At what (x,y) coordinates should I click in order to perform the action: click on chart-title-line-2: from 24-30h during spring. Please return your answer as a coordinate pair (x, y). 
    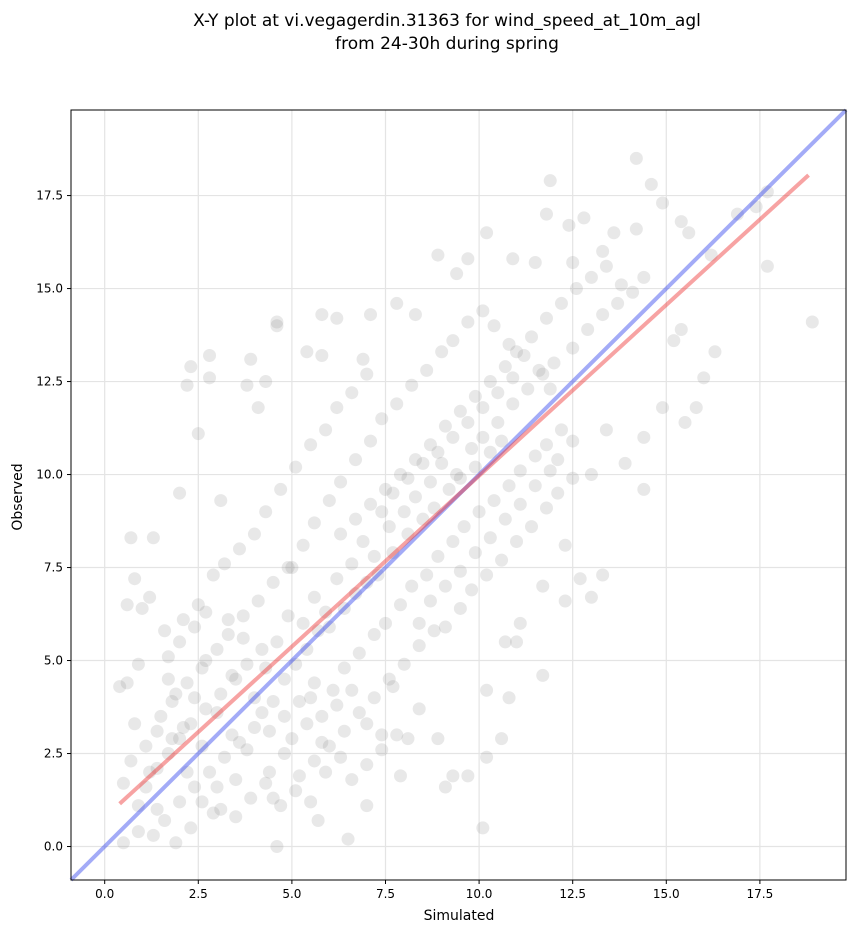
    Looking at the image, I should click on (447, 44).